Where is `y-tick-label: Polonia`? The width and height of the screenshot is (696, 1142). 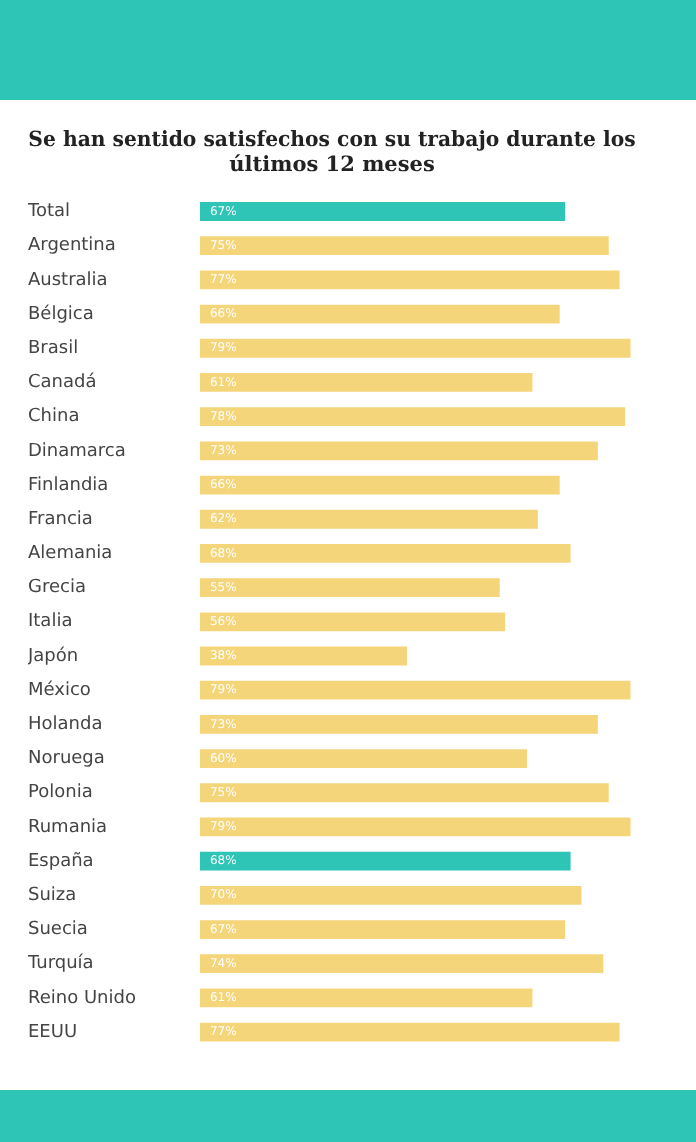 y-tick-label: Polonia is located at coordinates (60, 793).